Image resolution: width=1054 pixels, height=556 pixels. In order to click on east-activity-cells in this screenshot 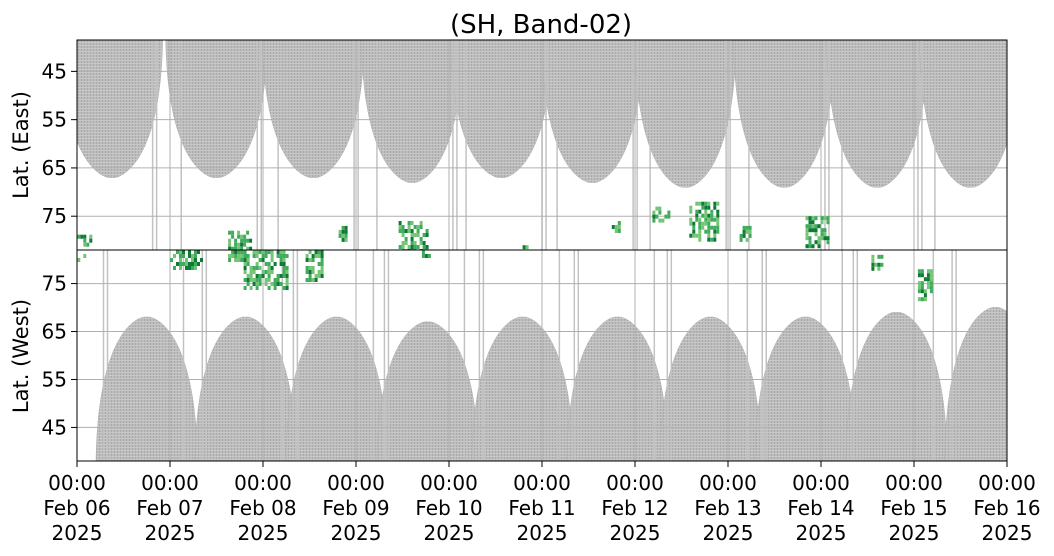, I will do `click(453, 225)`.